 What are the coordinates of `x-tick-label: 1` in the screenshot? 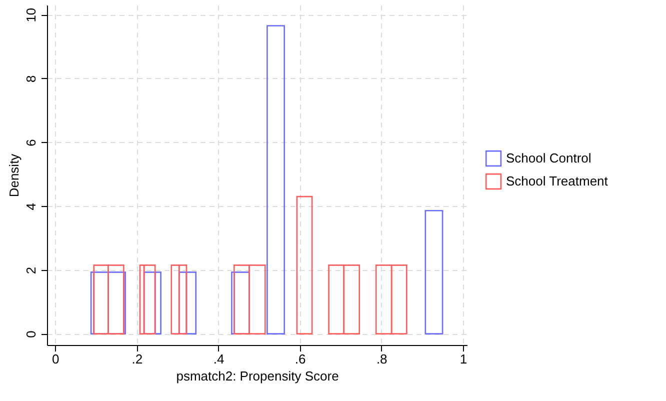 It's located at (464, 359).